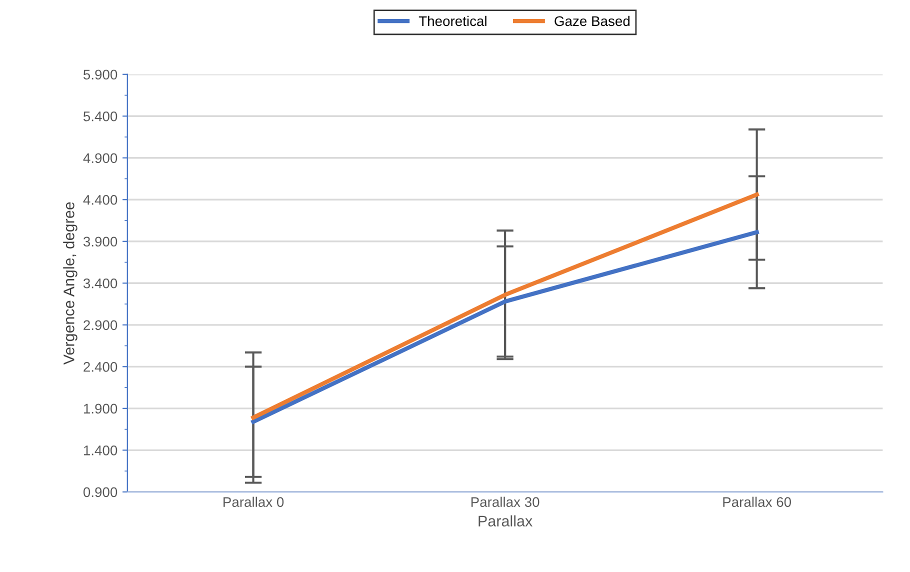 The image size is (910, 572). What do you see at coordinates (70, 283) in the screenshot?
I see `y-axis-title: Vergence Angle, degree` at bounding box center [70, 283].